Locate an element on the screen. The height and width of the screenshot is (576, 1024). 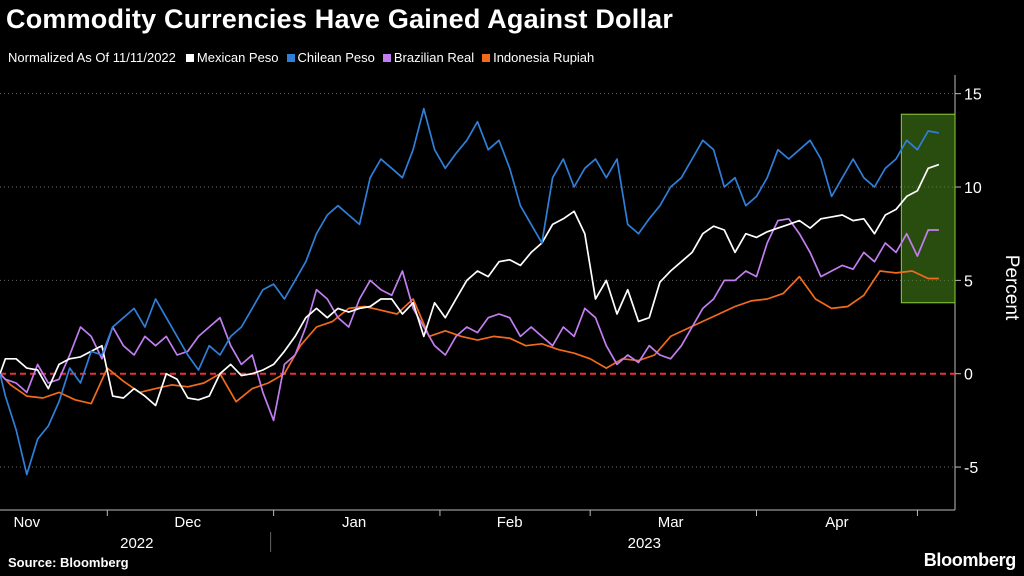
x-tick-label: Jan is located at coordinates (354, 522).